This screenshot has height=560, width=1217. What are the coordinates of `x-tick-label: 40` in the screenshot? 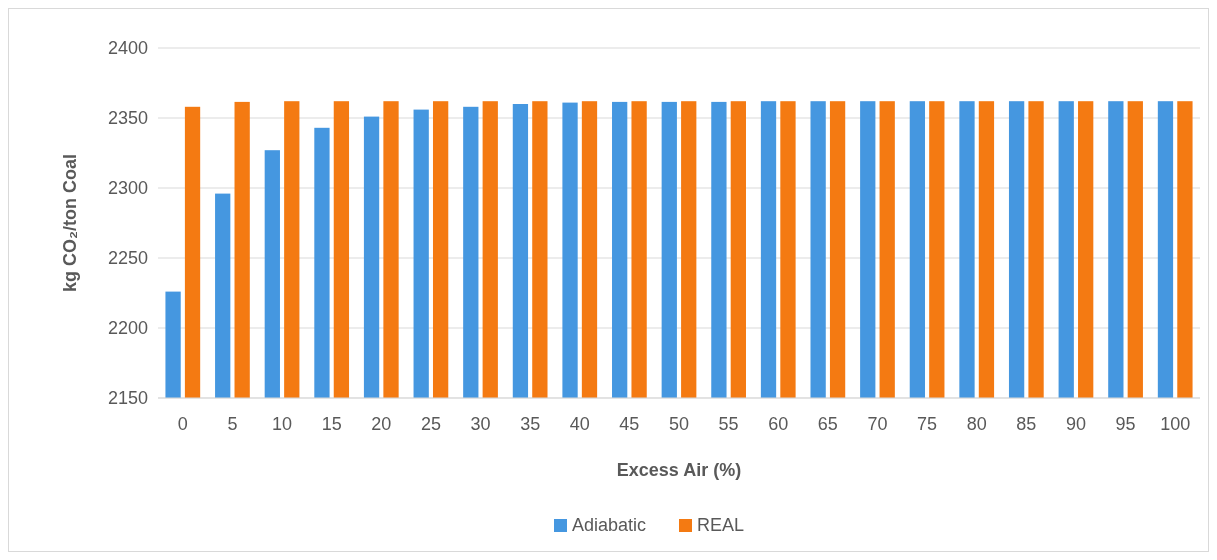 It's located at (579, 424).